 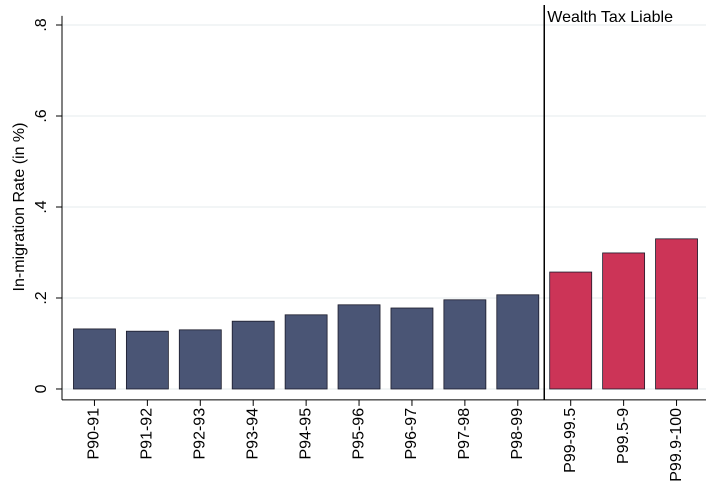 I want to click on x-tick-label: P96-97, so click(x=411, y=434).